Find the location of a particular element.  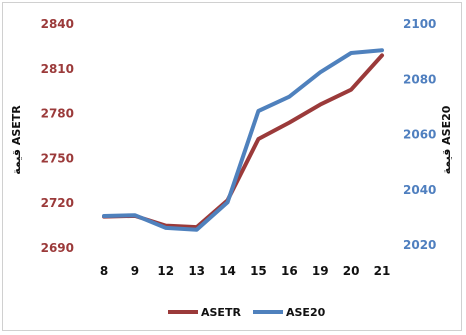

x-tick-label: 19 is located at coordinates (320, 271).